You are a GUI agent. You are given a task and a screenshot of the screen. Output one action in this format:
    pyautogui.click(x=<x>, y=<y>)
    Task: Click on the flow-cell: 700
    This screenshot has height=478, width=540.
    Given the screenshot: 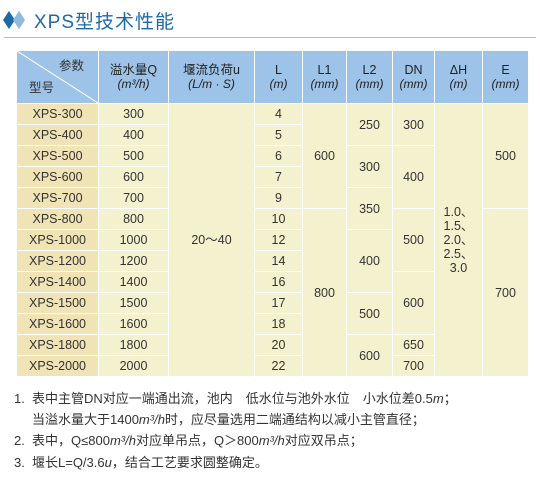 What is the action you would take?
    pyautogui.click(x=133, y=198)
    